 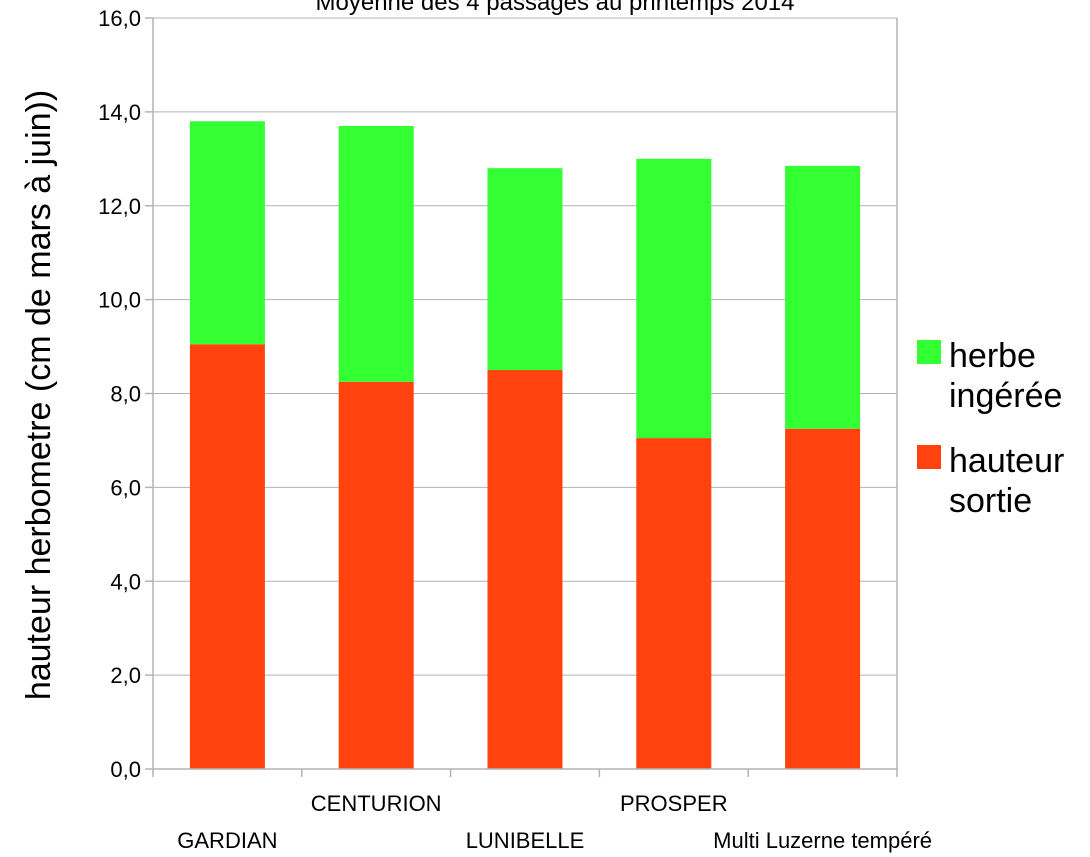 I want to click on y-tick-label: 6,0, so click(x=125, y=487).